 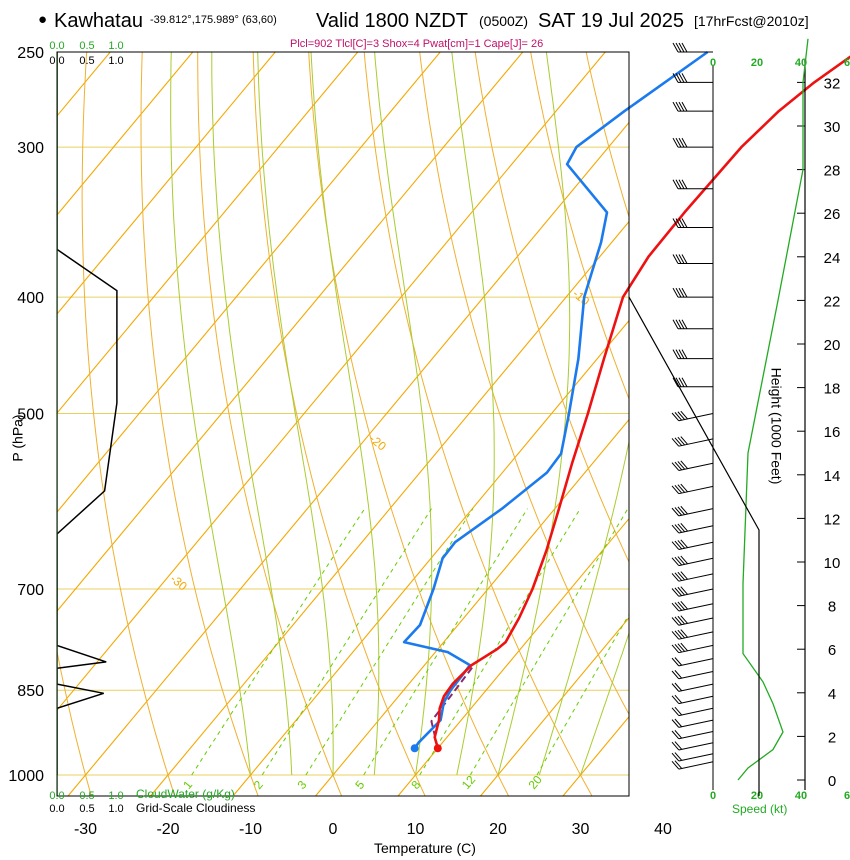 What do you see at coordinates (832, 781) in the screenshot?
I see `height-tick-label: 0` at bounding box center [832, 781].